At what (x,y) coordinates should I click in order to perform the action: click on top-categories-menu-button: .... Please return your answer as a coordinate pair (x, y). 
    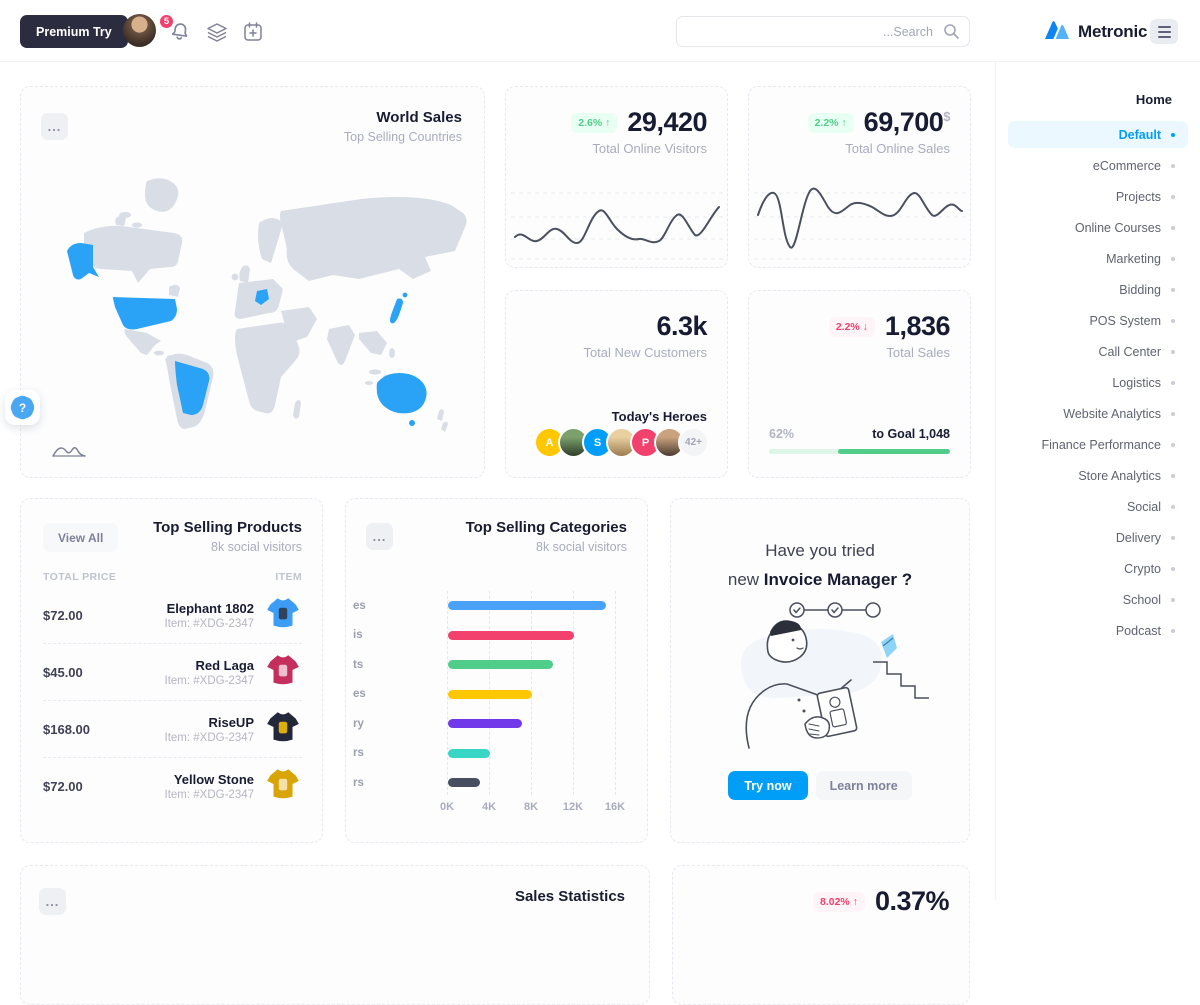
    Looking at the image, I should click on (379, 536).